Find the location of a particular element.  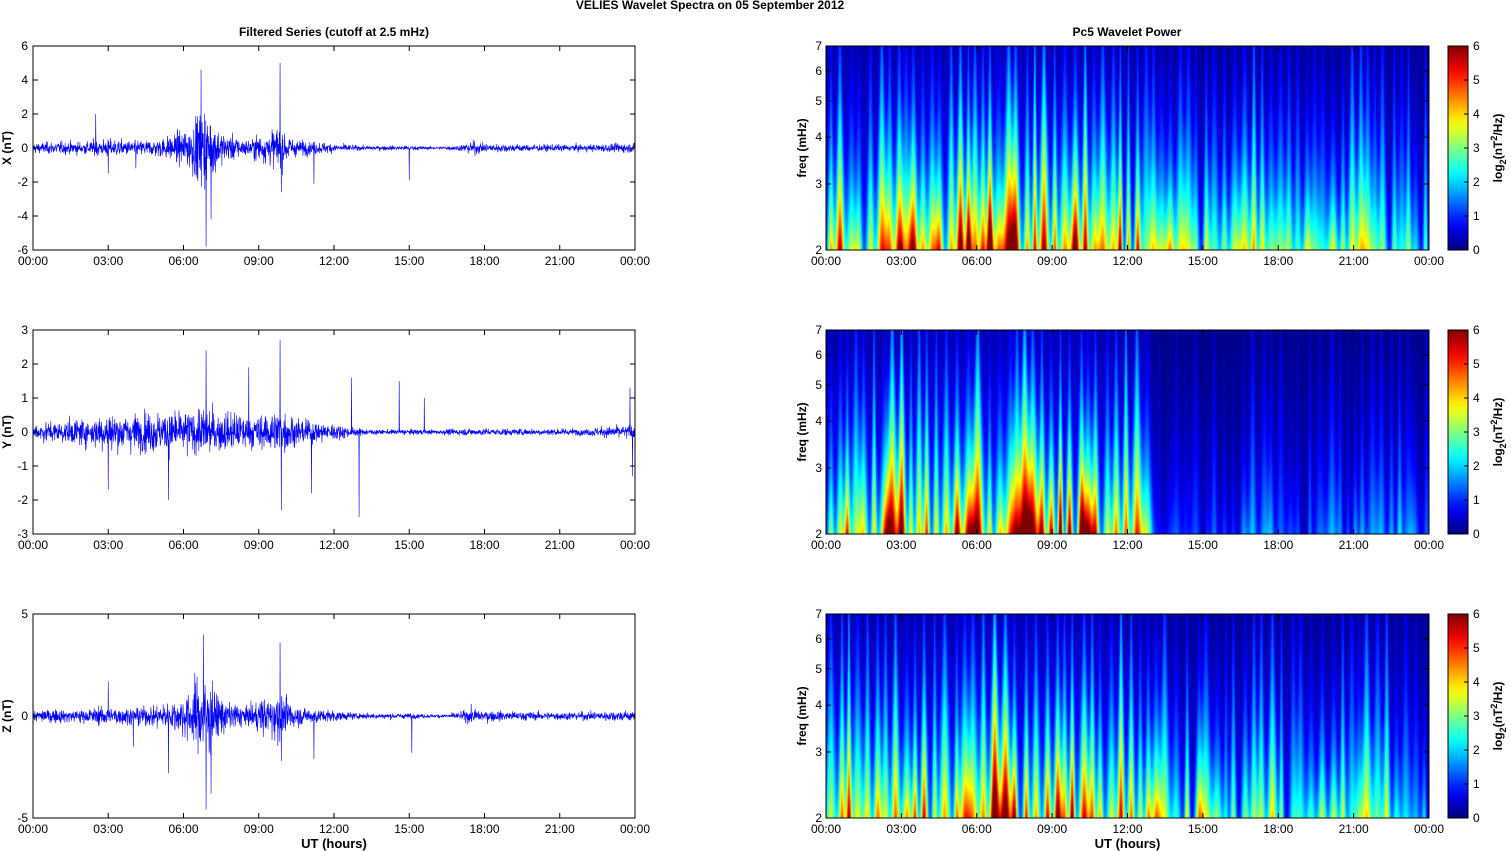

z-wavelet-heatmap is located at coordinates (1127, 716).